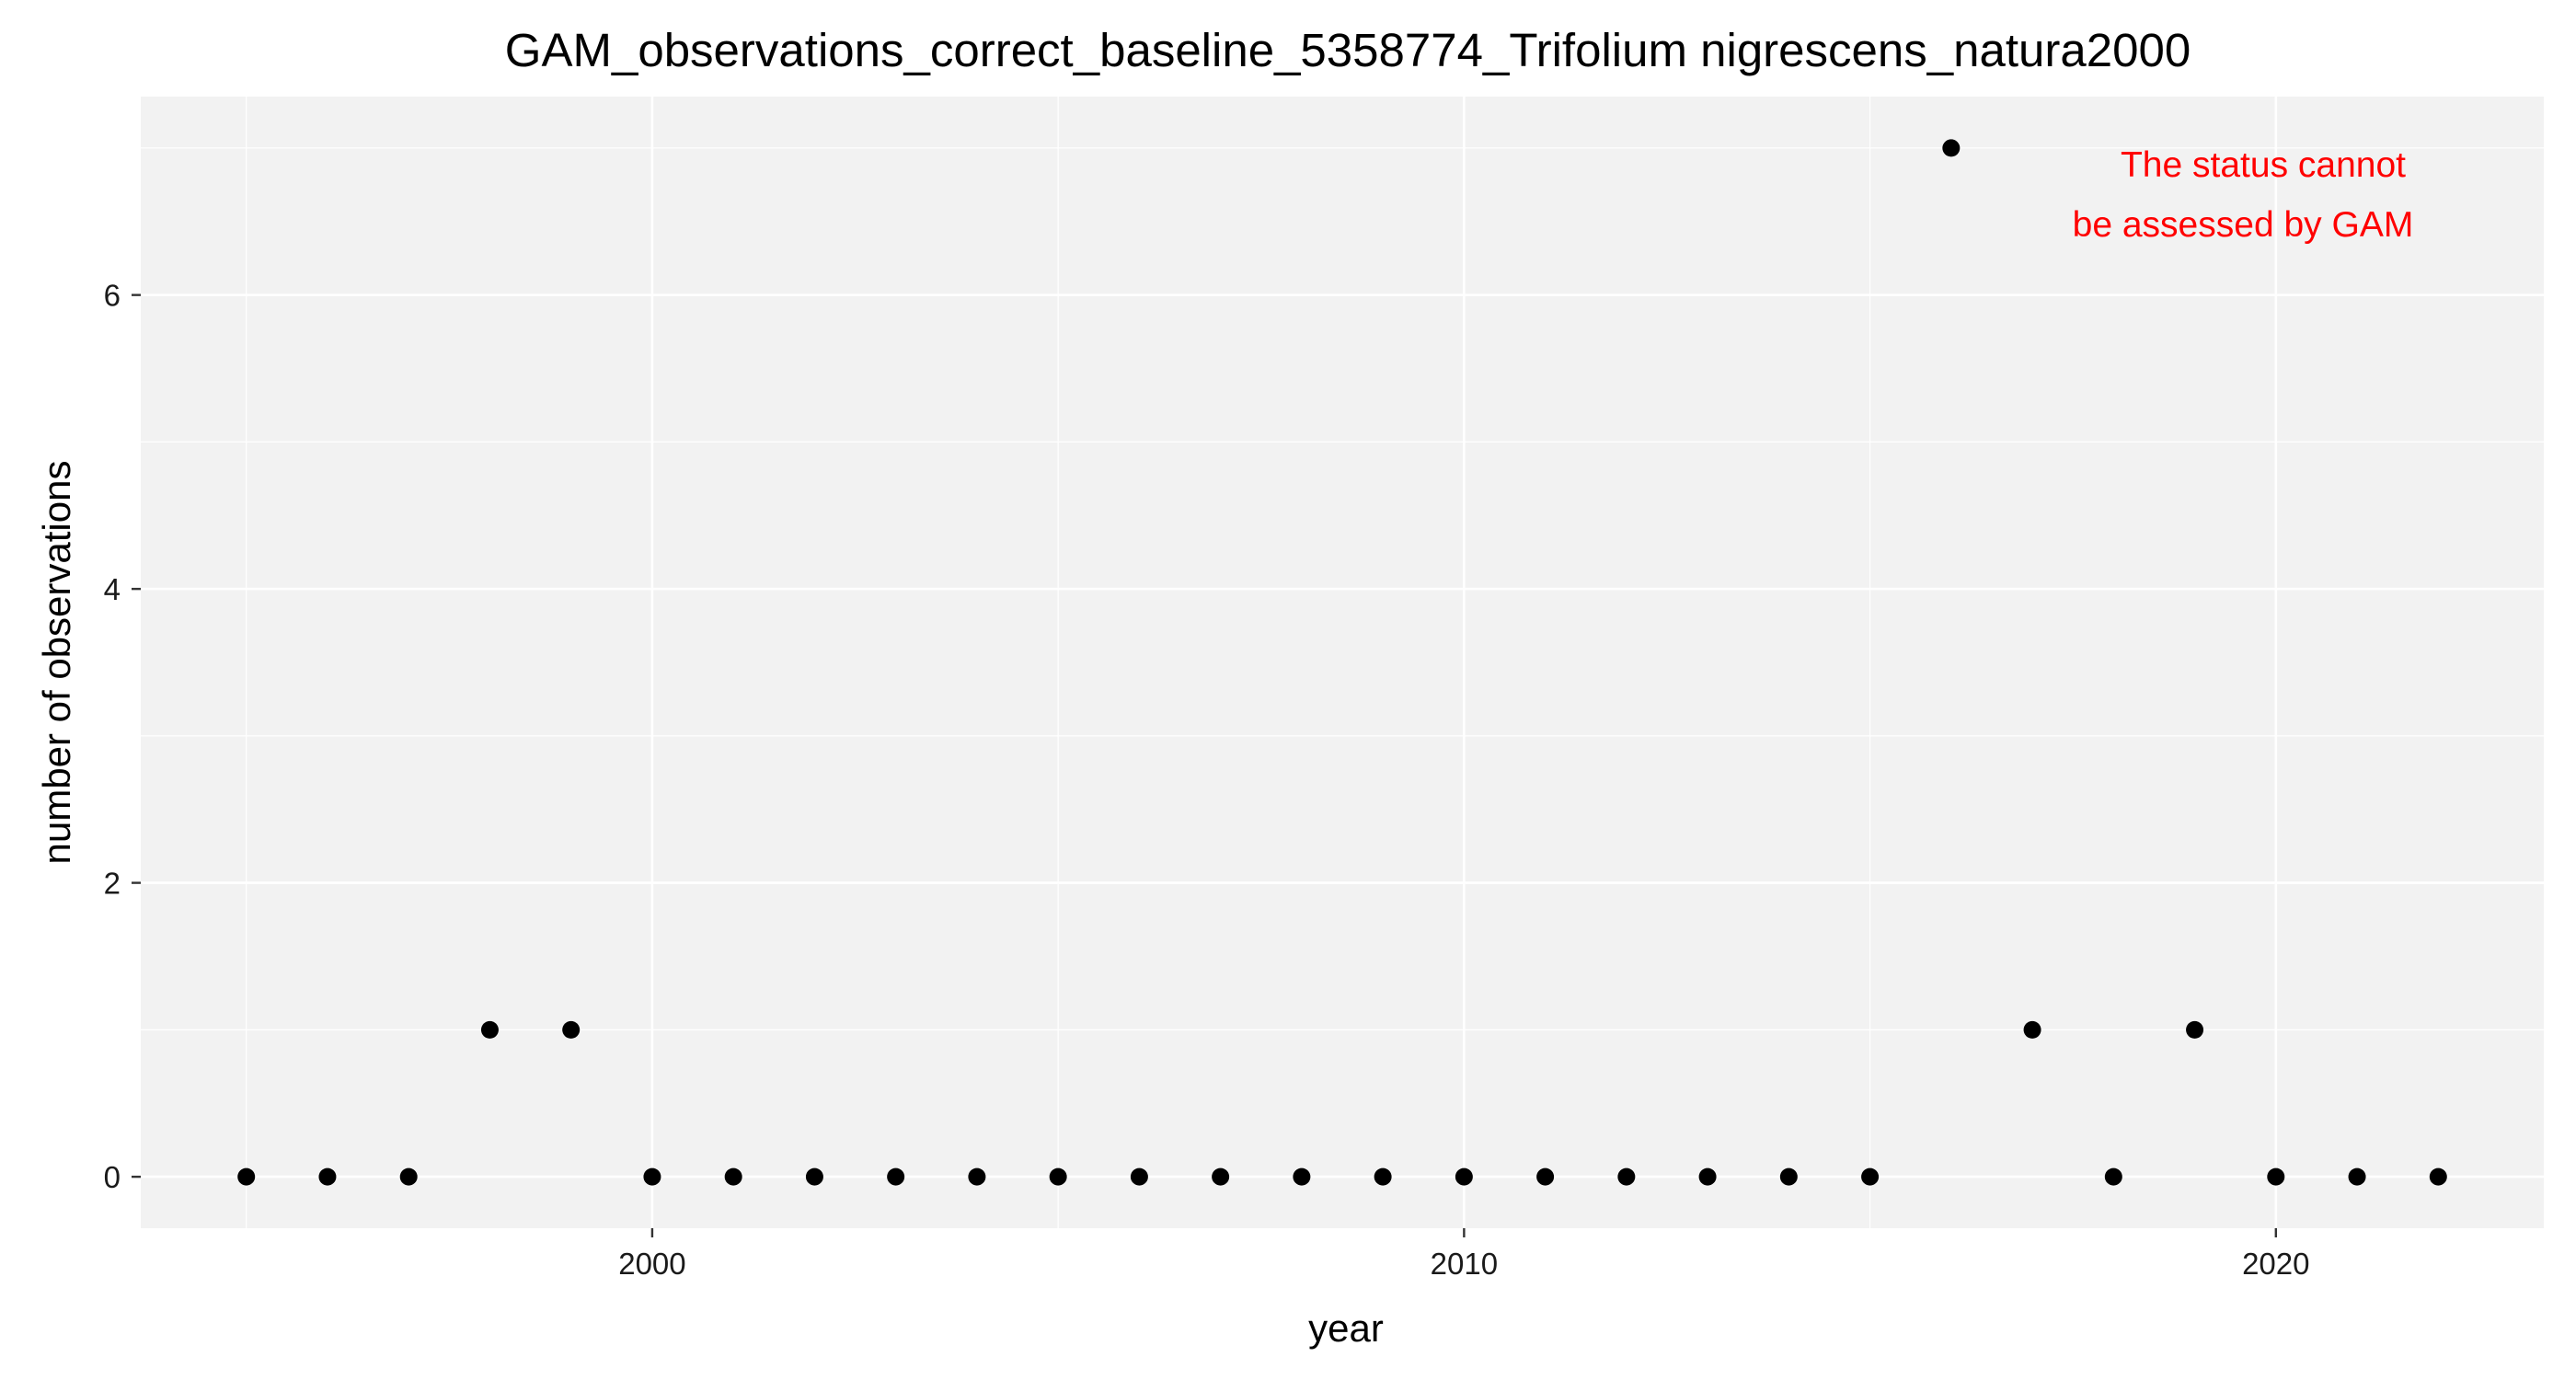 The height and width of the screenshot is (1380, 2576). Describe the element at coordinates (112, 884) in the screenshot. I see `y-tick-label: 2` at that location.